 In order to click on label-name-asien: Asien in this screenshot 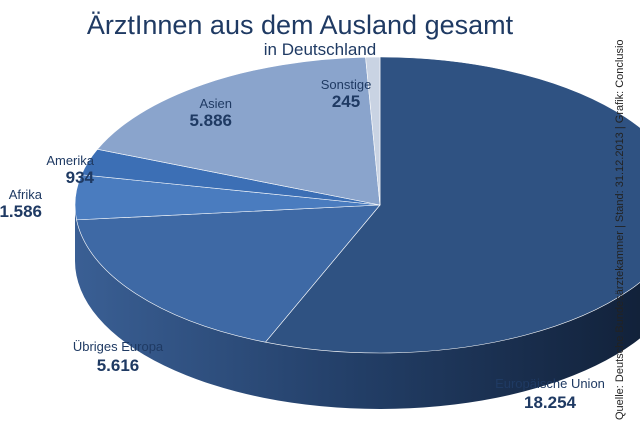, I will do `click(215, 103)`.